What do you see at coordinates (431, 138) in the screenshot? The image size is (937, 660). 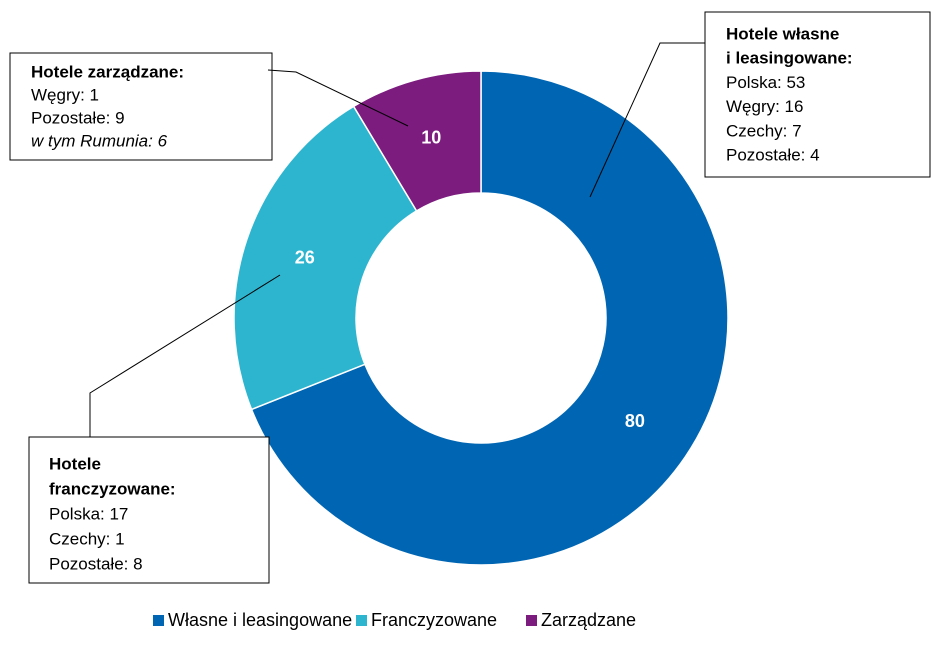 I see `data-label: 10` at bounding box center [431, 138].